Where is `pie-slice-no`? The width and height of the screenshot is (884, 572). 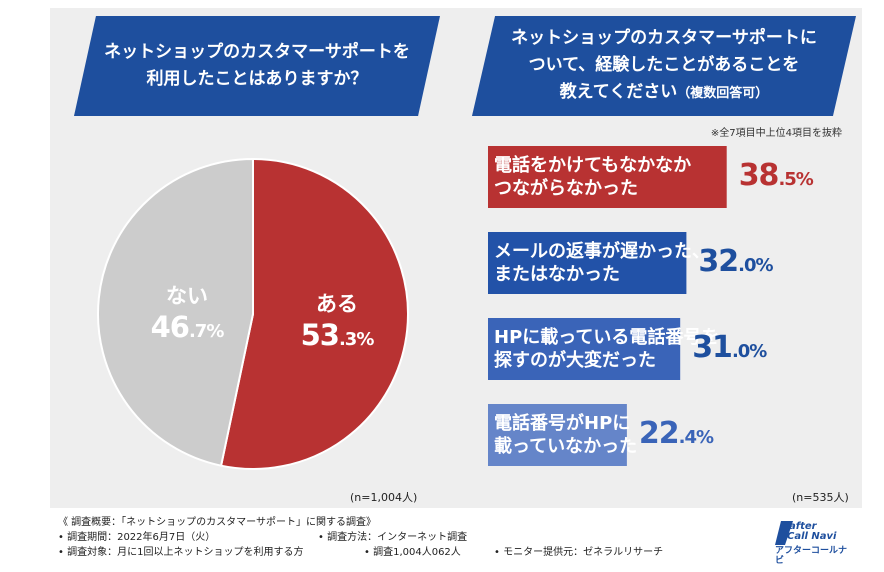
pie-slice-no is located at coordinates (175, 312).